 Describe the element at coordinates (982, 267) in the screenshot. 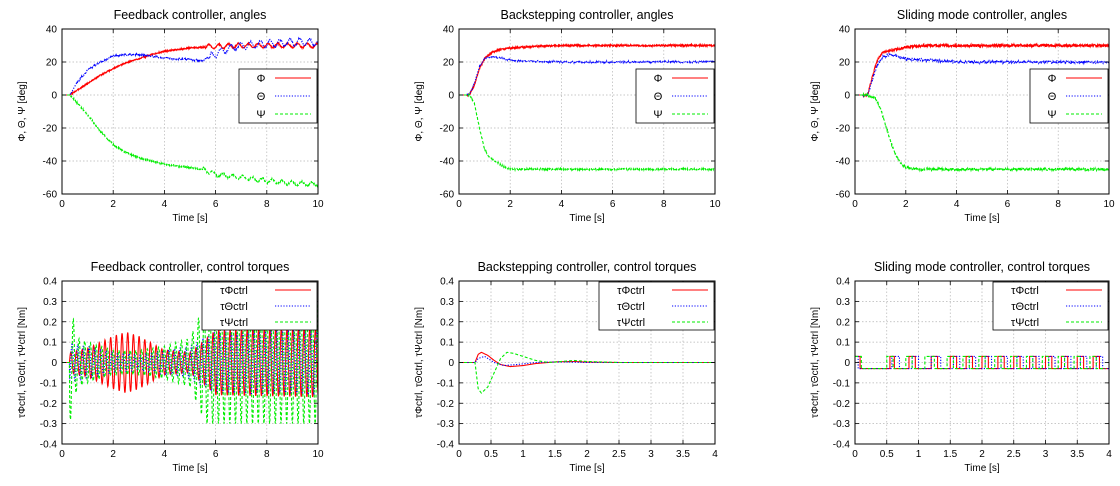

I see `chart-title: Sliding mode controller, control torques` at that location.